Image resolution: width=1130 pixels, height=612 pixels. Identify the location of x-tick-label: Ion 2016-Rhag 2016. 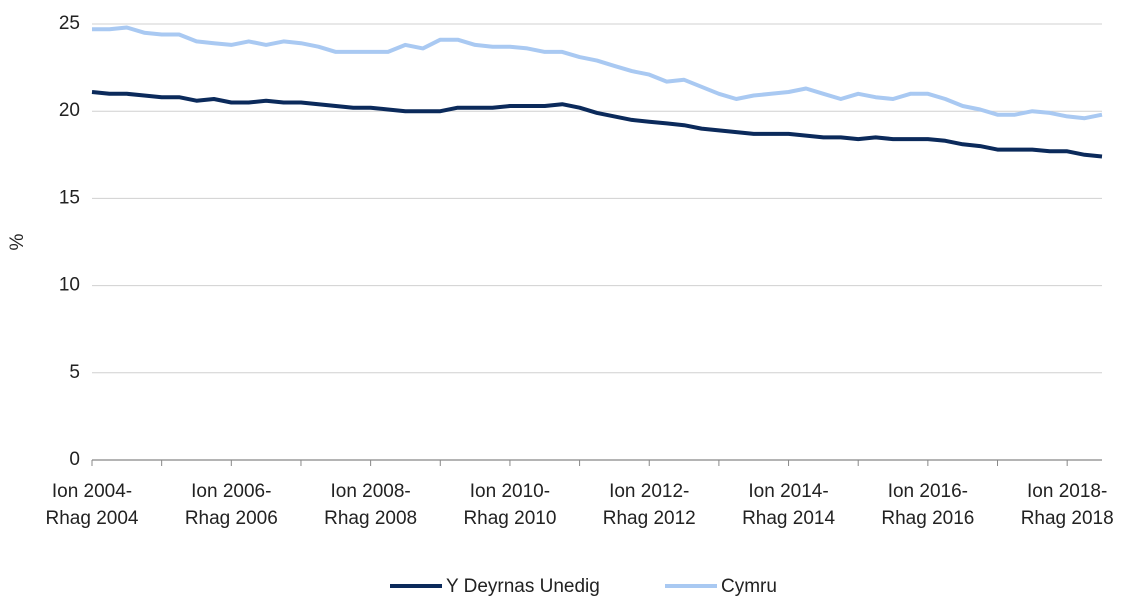
(927, 505).